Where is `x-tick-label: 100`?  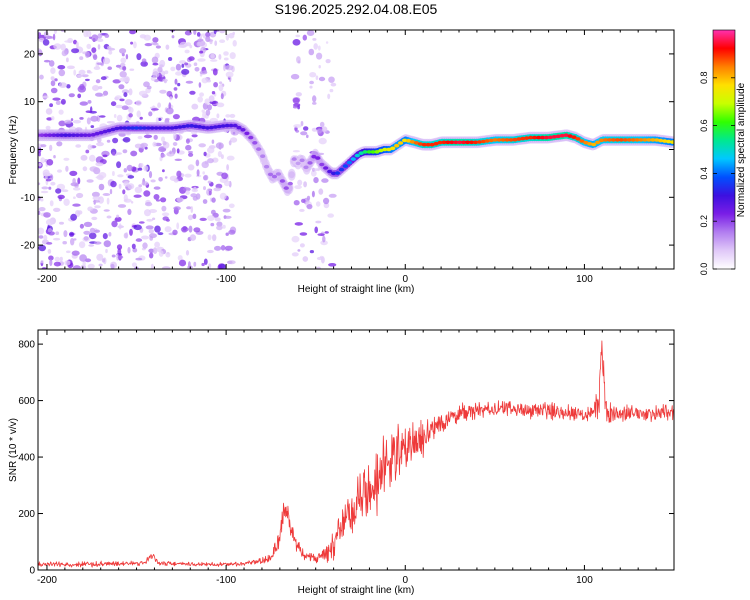
x-tick-label: 100 is located at coordinates (584, 580).